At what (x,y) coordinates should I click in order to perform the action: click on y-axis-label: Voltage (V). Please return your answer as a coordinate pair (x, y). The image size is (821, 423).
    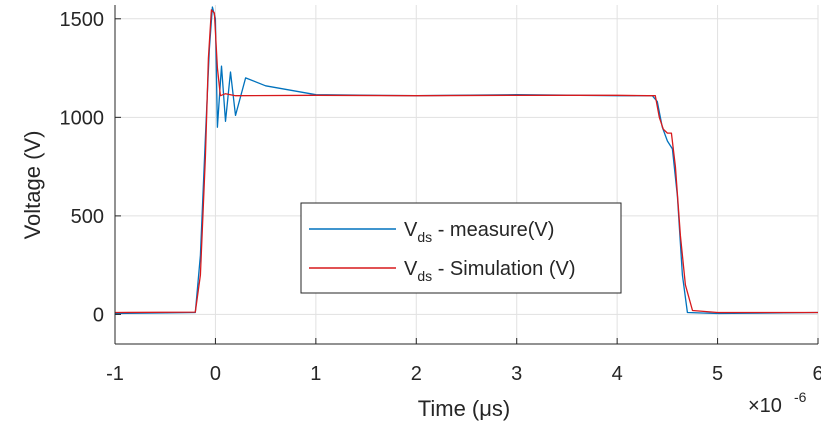
    Looking at the image, I should click on (32, 185).